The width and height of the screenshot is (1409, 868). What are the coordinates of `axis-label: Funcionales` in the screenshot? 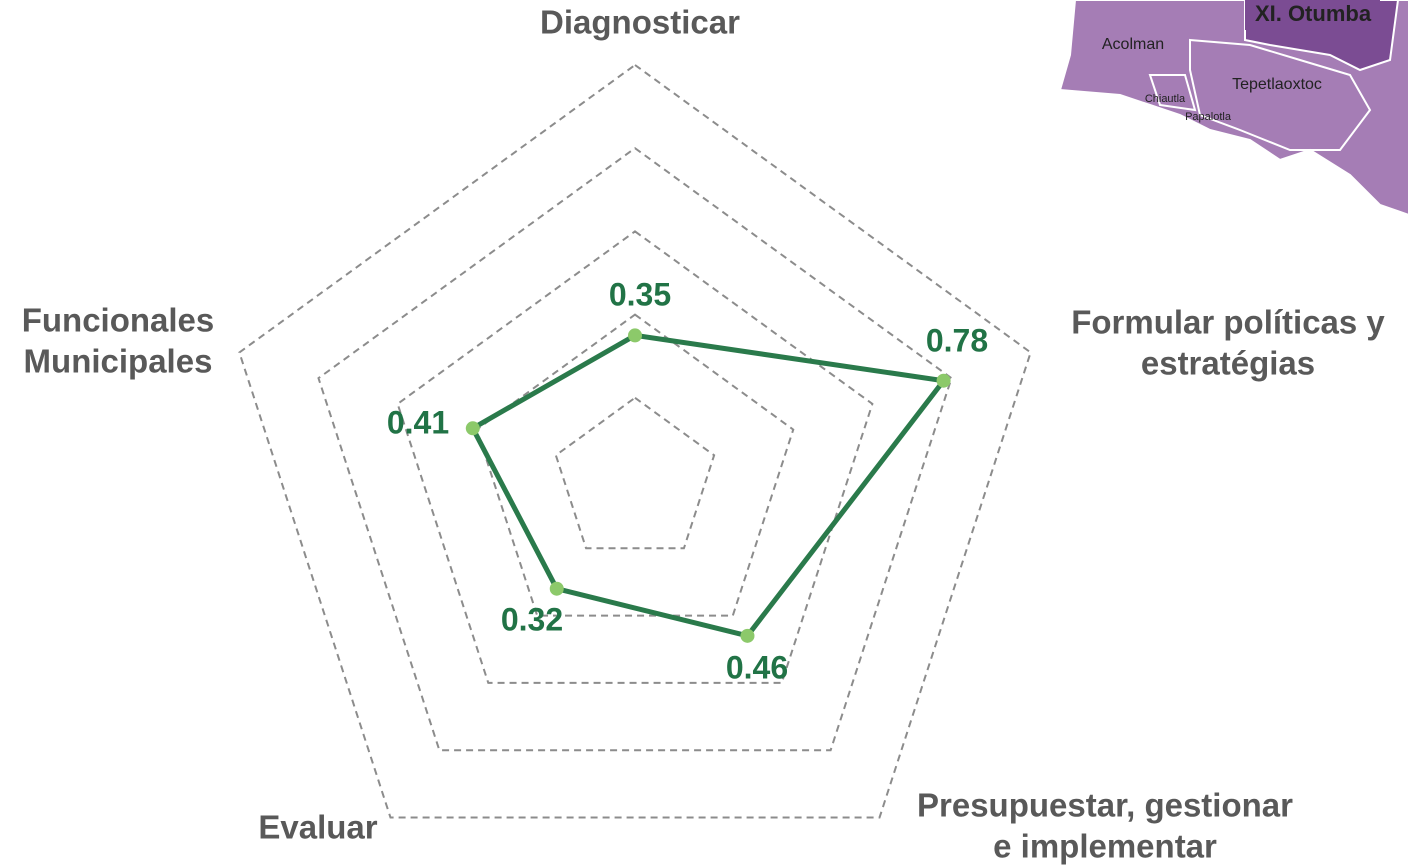 It's located at (118, 320).